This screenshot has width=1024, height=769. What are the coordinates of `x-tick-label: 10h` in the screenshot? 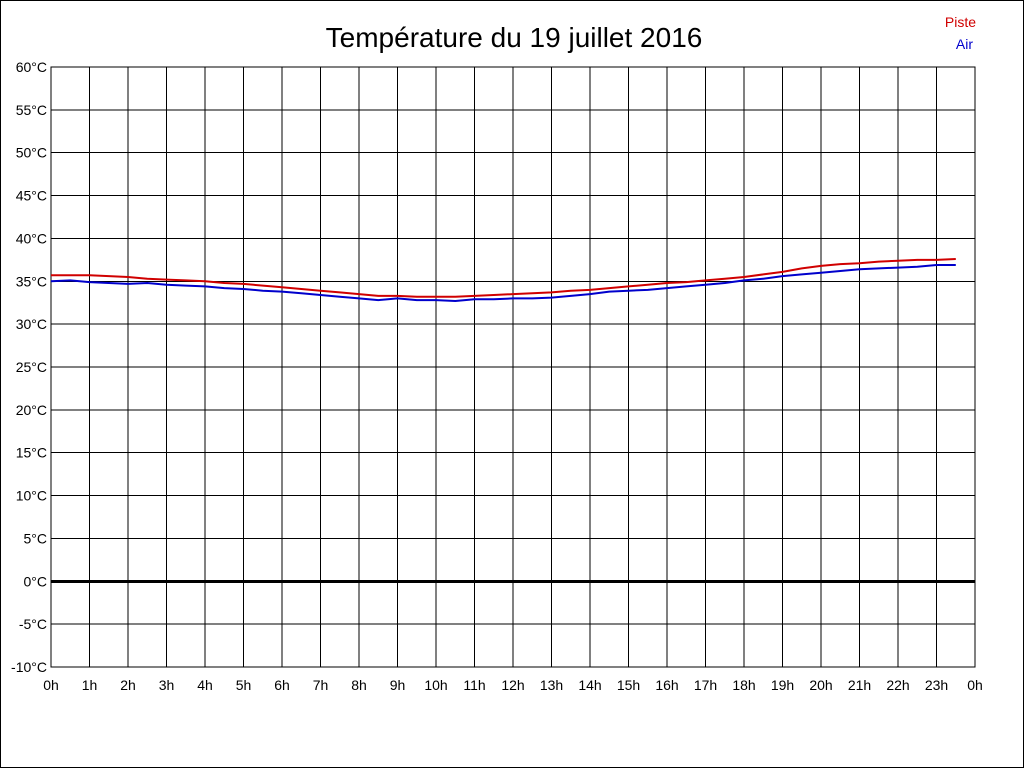 It's located at (435, 685).